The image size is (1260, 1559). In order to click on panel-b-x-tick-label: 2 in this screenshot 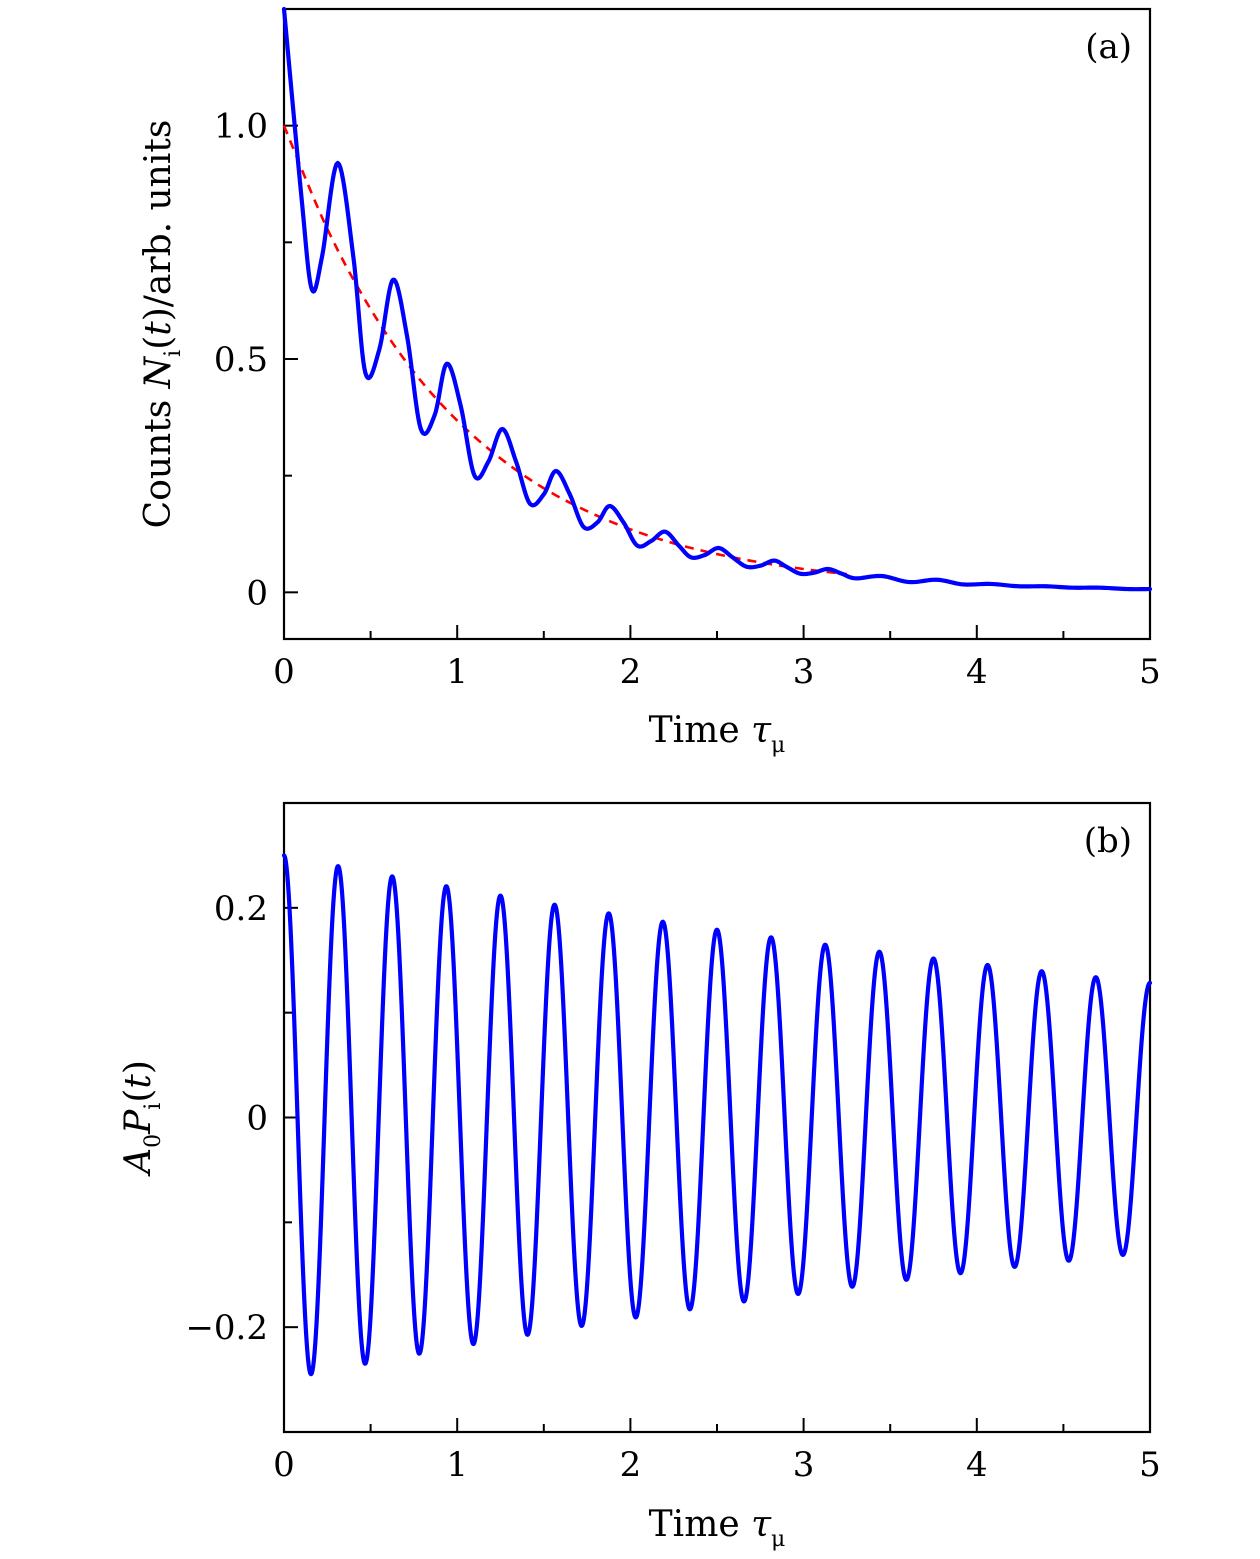, I will do `click(631, 1465)`.